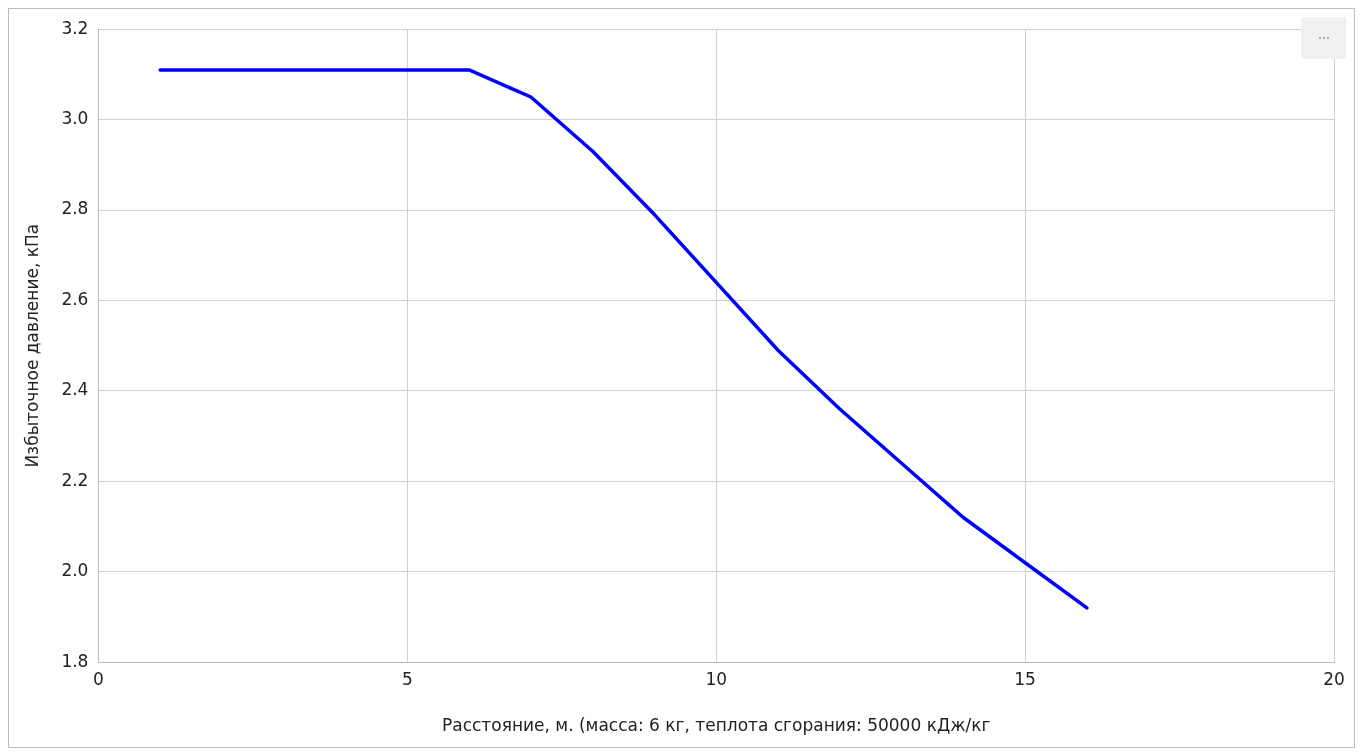 The height and width of the screenshot is (756, 1363). Describe the element at coordinates (1025, 678) in the screenshot. I see `x-tick-label: 15` at that location.